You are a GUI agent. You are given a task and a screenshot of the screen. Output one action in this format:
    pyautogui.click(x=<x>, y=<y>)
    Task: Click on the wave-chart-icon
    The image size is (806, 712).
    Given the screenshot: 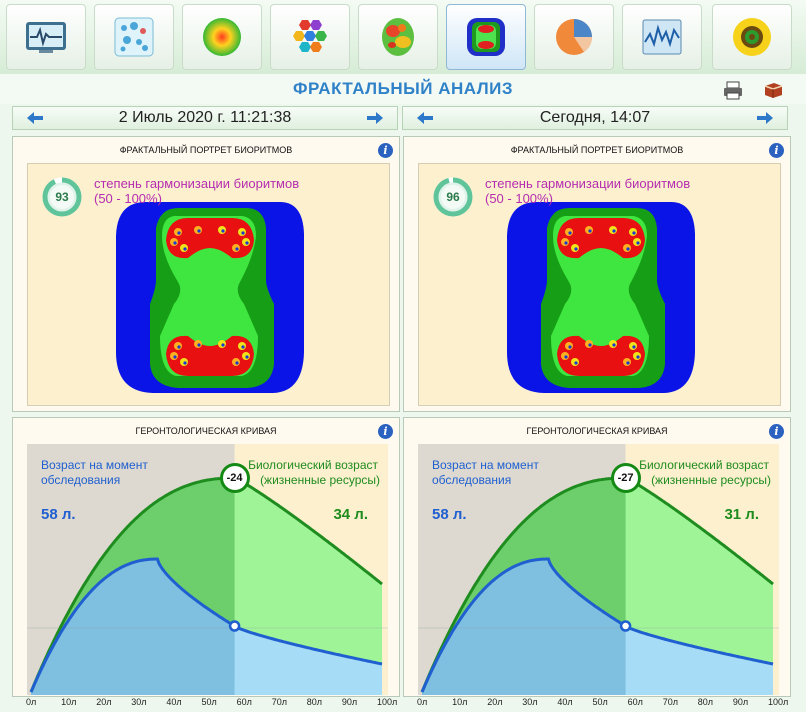 What is the action you would take?
    pyautogui.click(x=662, y=37)
    